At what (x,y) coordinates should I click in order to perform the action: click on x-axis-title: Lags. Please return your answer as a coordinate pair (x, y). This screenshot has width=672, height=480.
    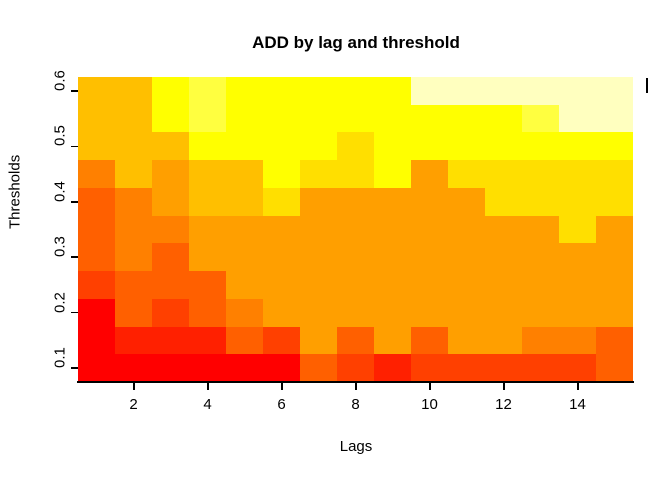
    Looking at the image, I should click on (356, 446).